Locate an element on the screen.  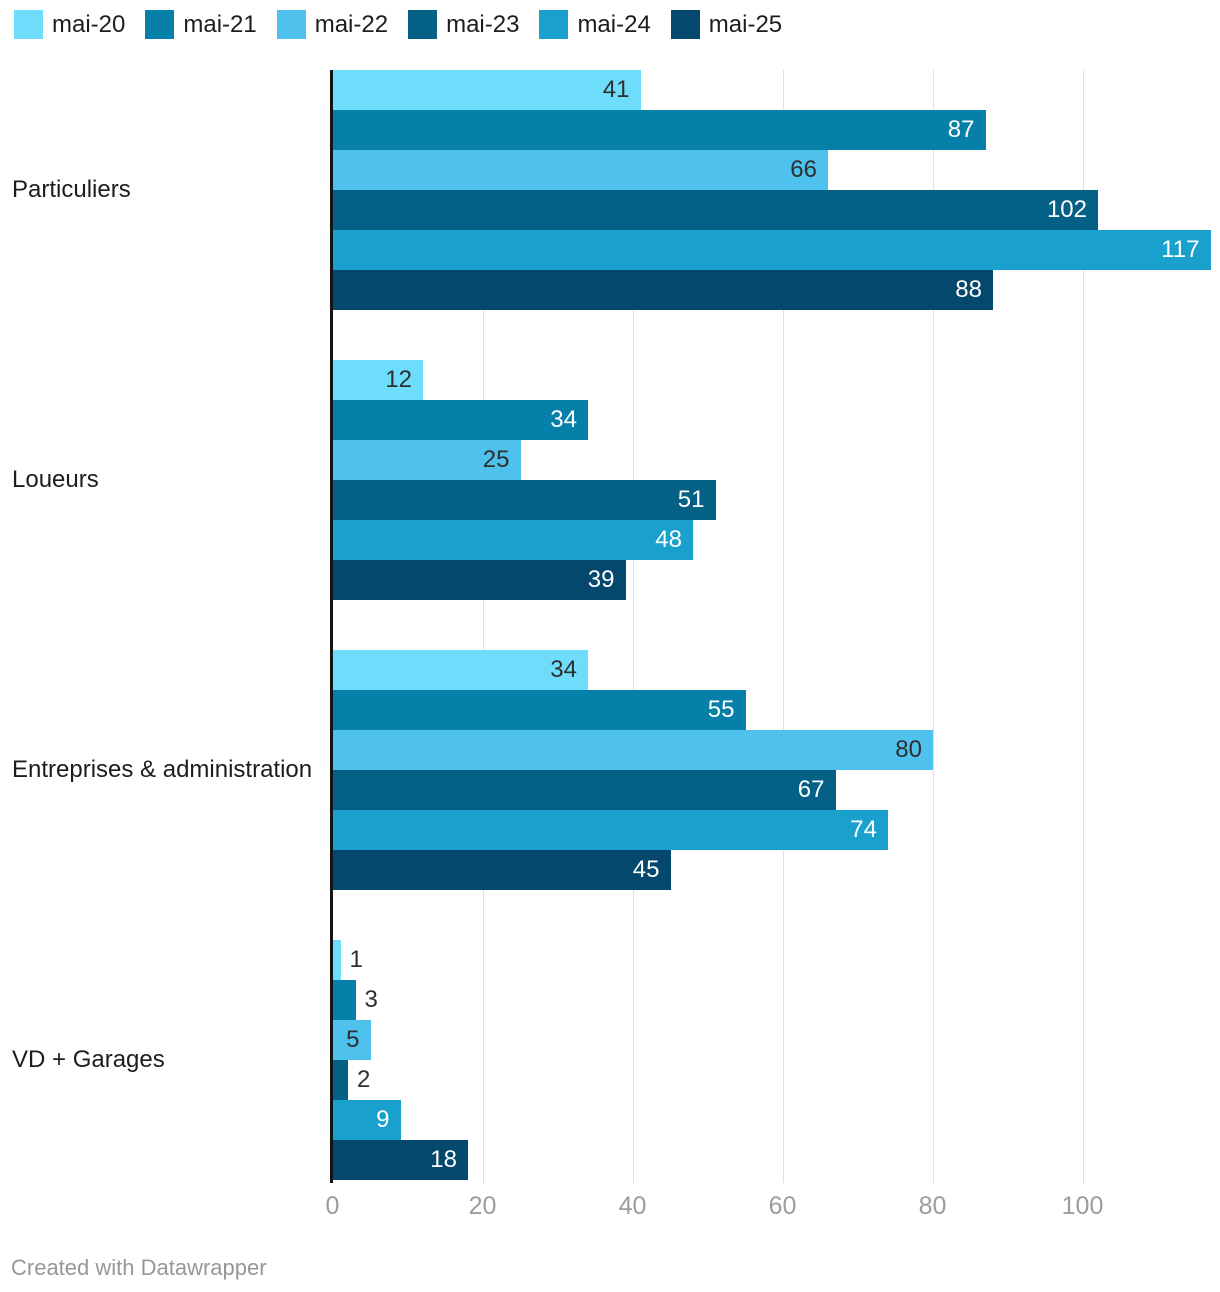
bar-value-label: 25 is located at coordinates (496, 459).